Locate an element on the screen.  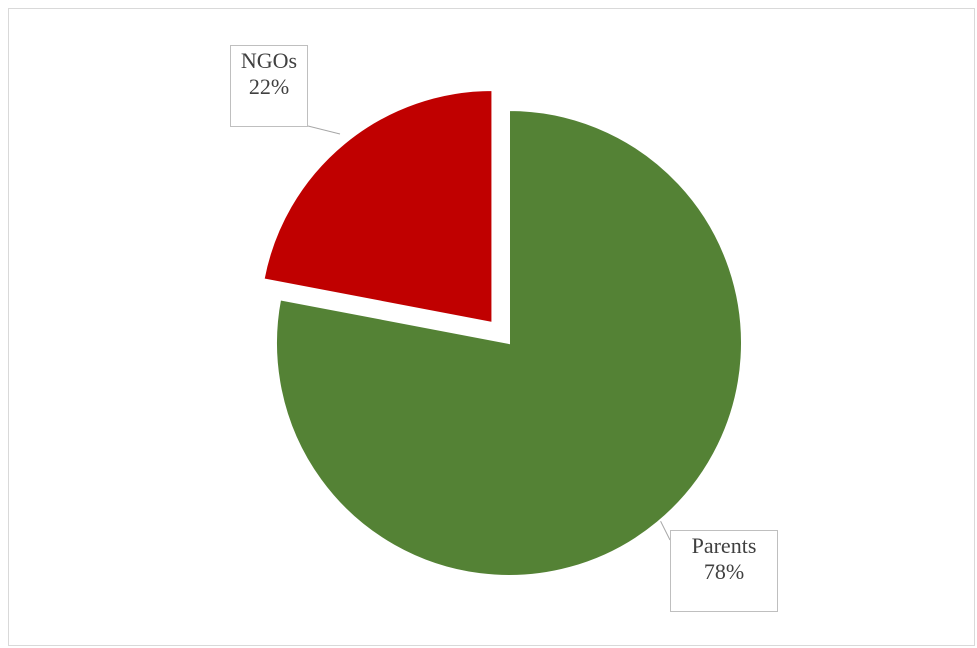
data-label-ngos: NGOs 22% is located at coordinates (269, 86).